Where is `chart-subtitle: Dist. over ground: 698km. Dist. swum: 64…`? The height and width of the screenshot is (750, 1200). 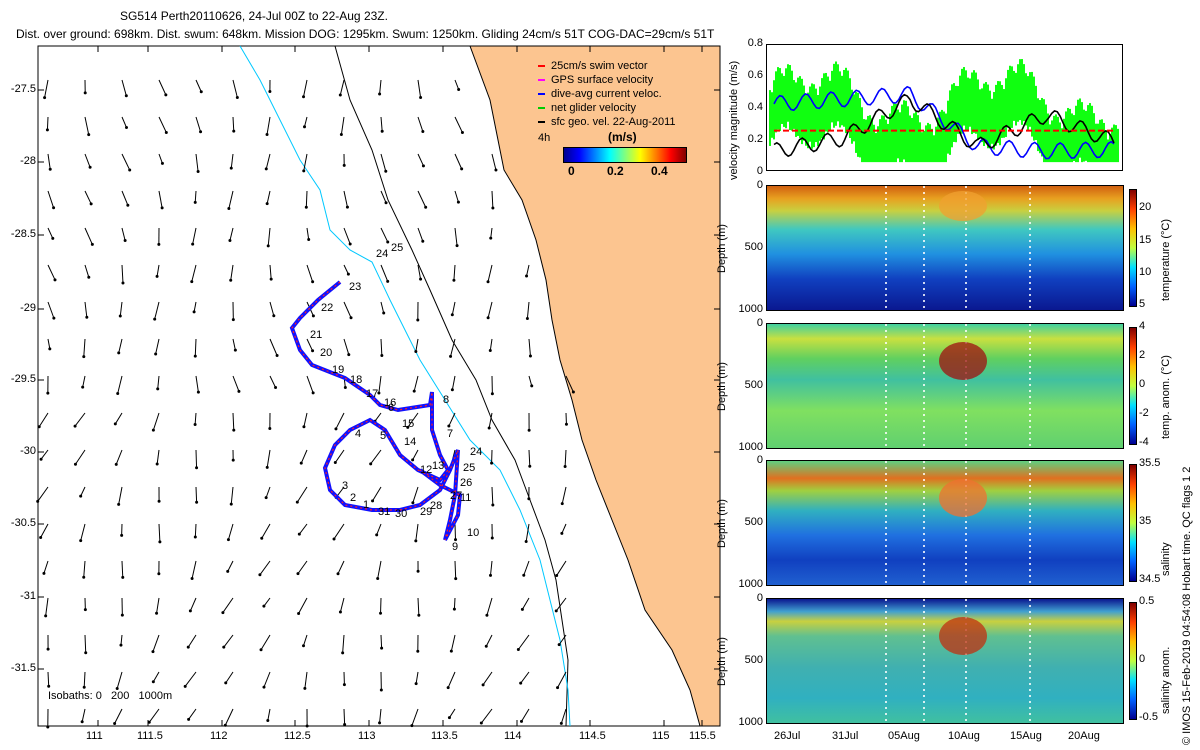
chart-subtitle: Dist. over ground: 698km. Dist. swum: 64… is located at coordinates (365, 34).